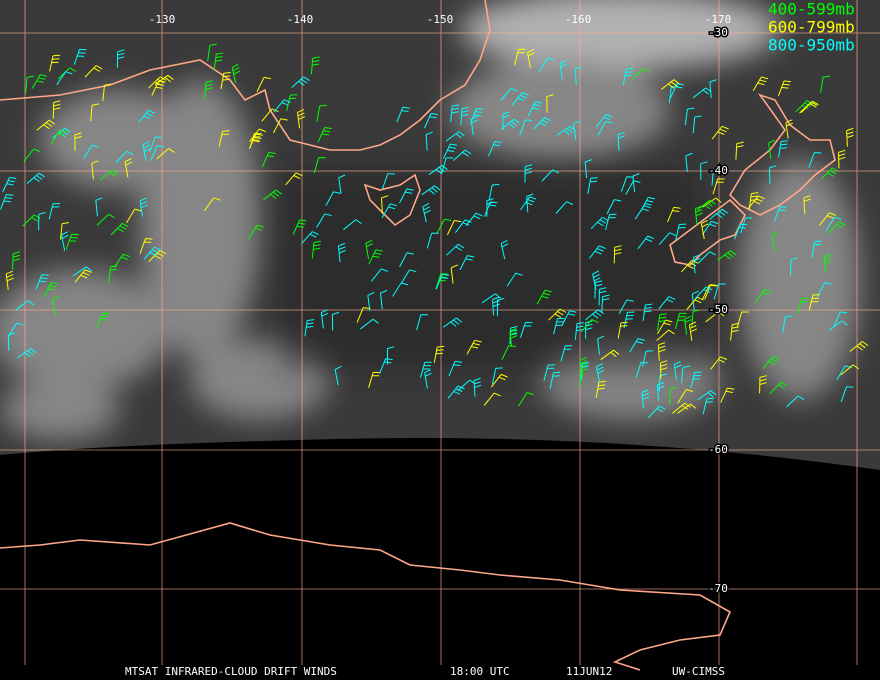 The height and width of the screenshot is (680, 880). What do you see at coordinates (162, 19) in the screenshot?
I see `longitude-label: -130` at bounding box center [162, 19].